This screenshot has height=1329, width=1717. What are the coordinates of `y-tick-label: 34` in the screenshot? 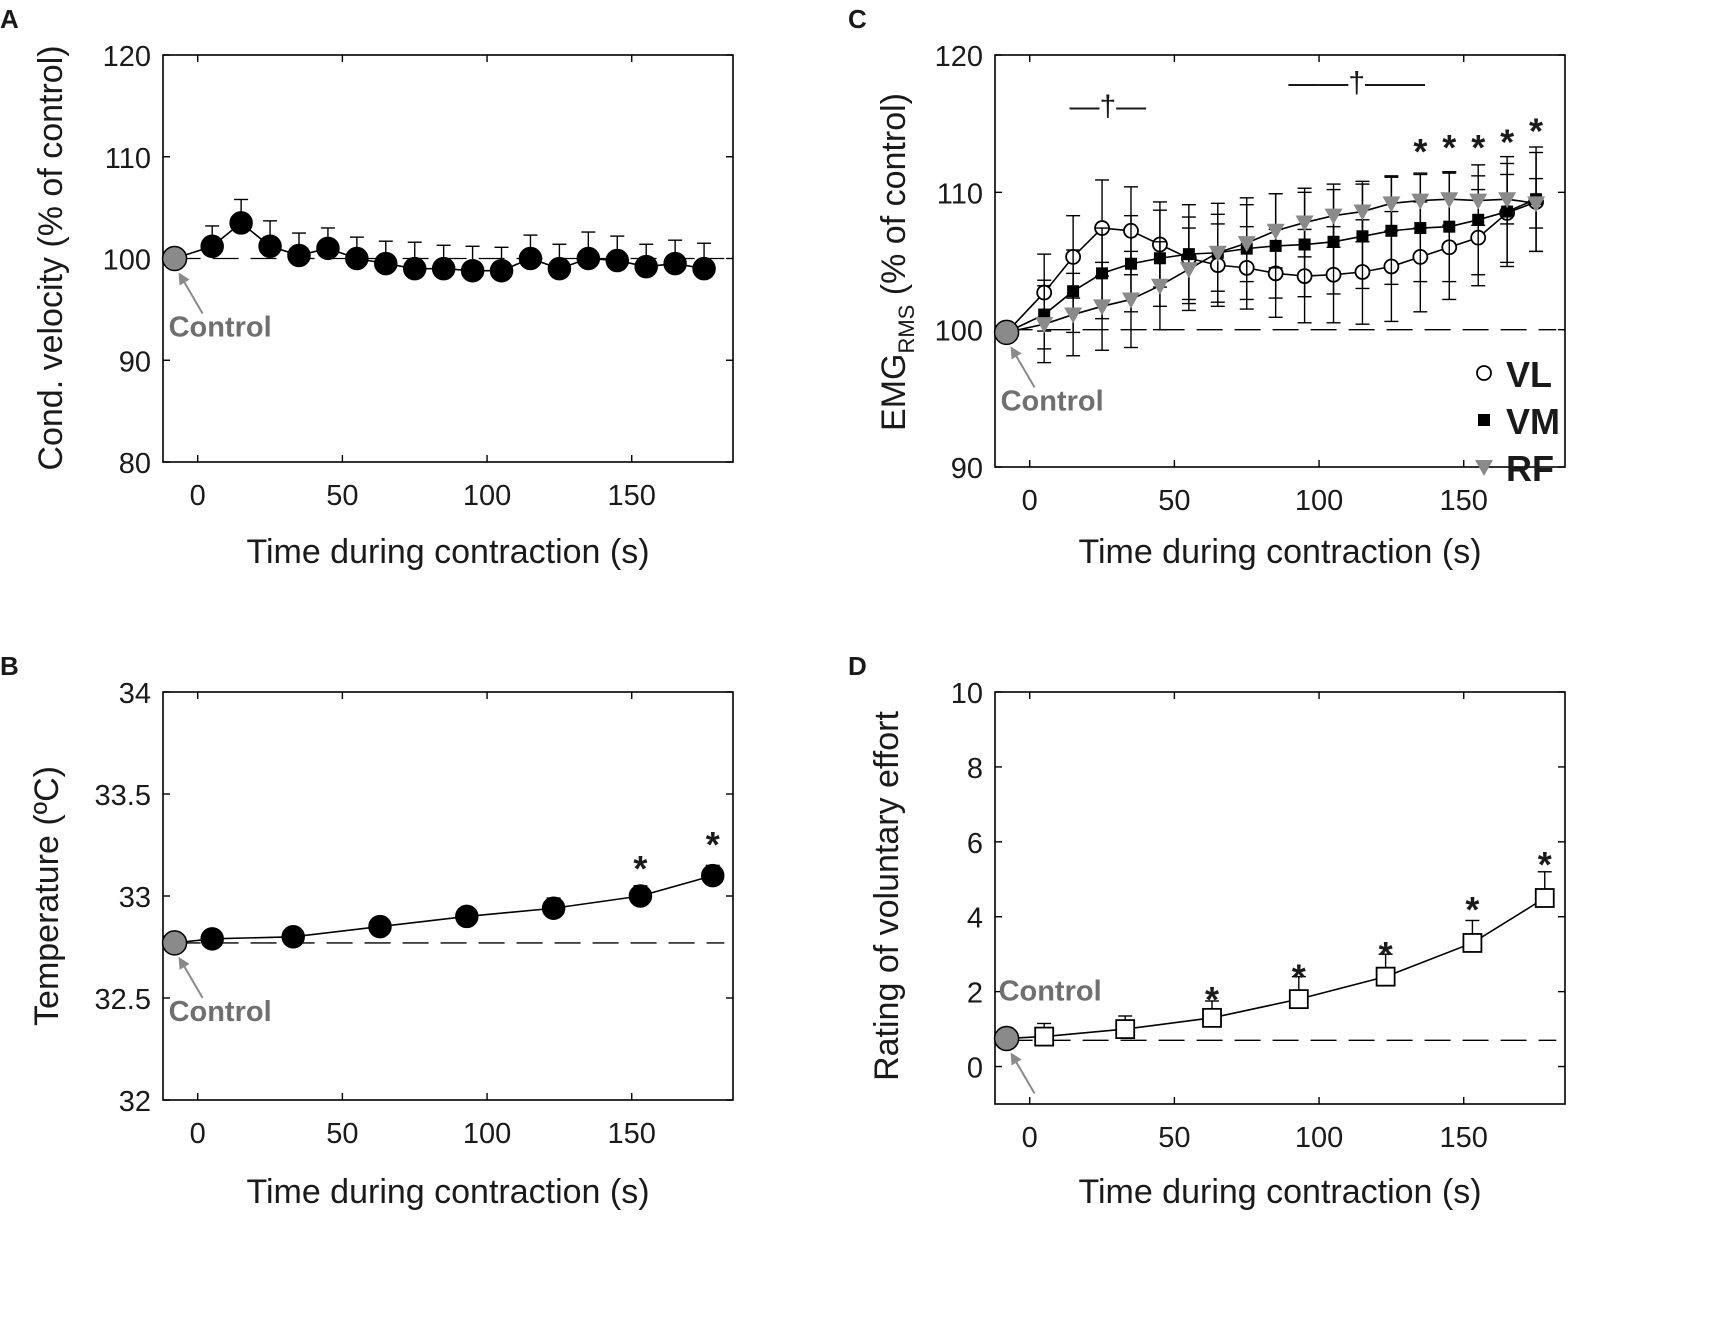 It's located at (135, 694).